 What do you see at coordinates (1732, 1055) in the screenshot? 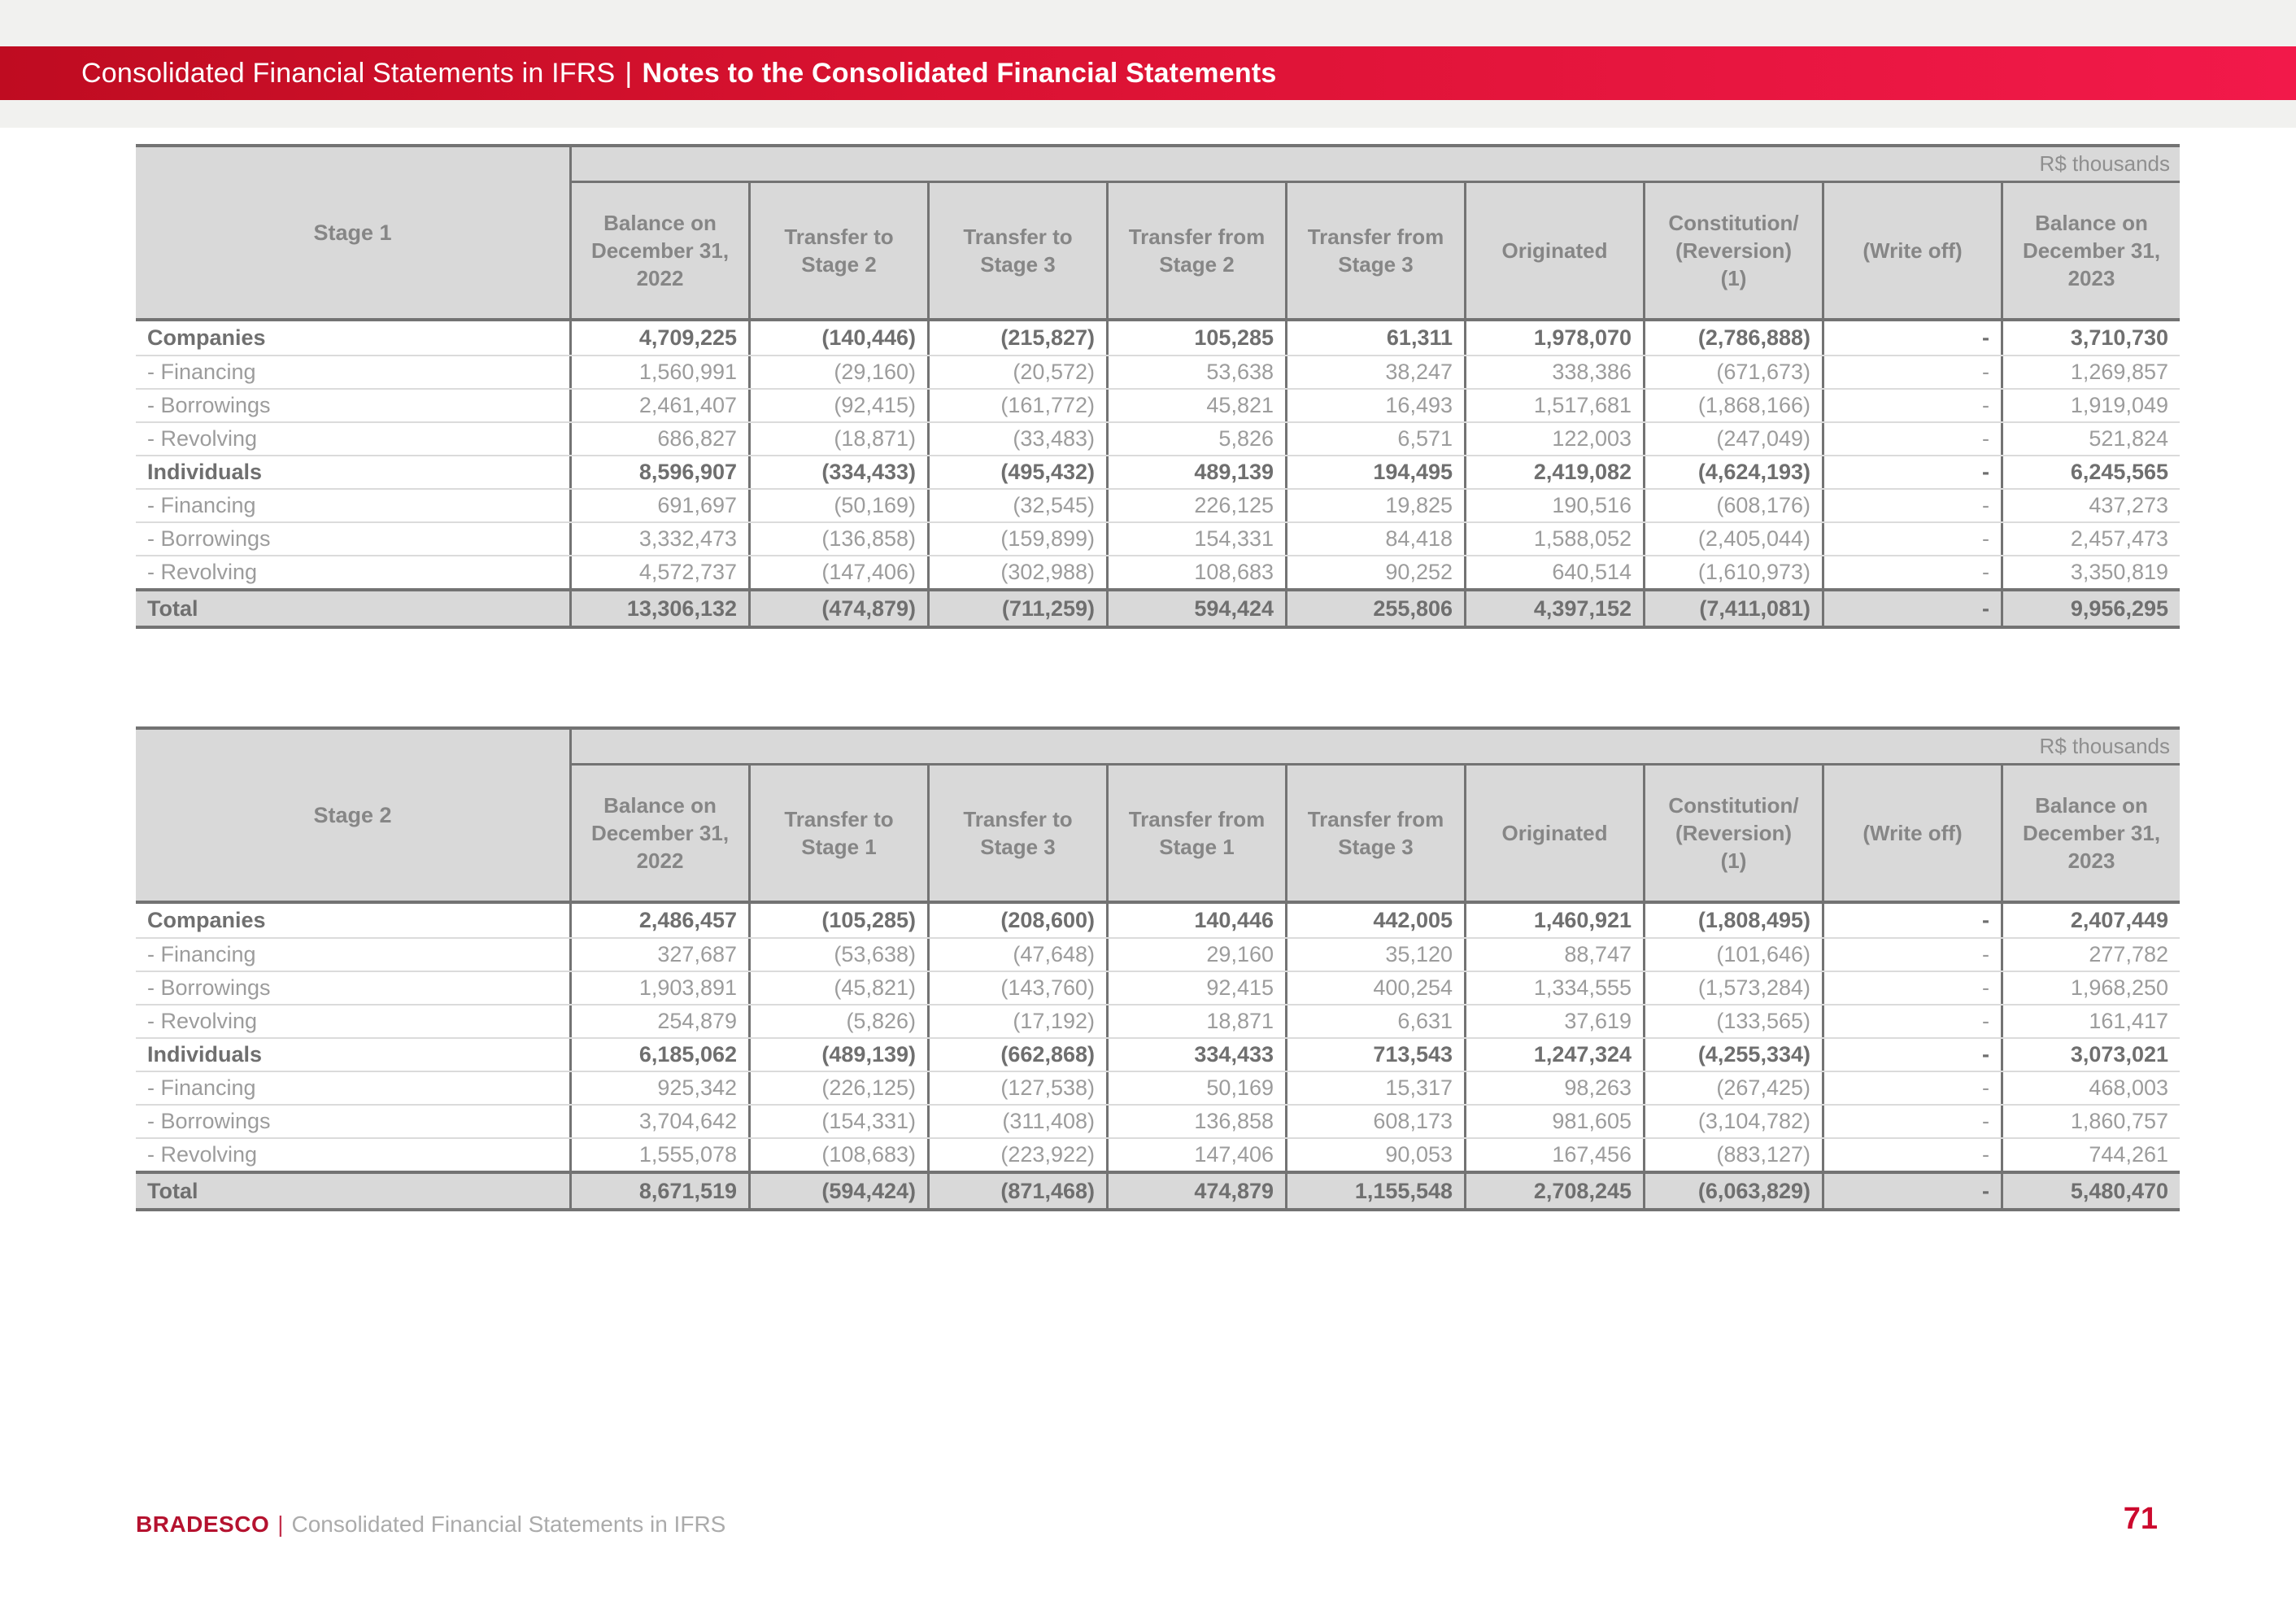
I see `value-cell: (4,255,334)` at bounding box center [1732, 1055].